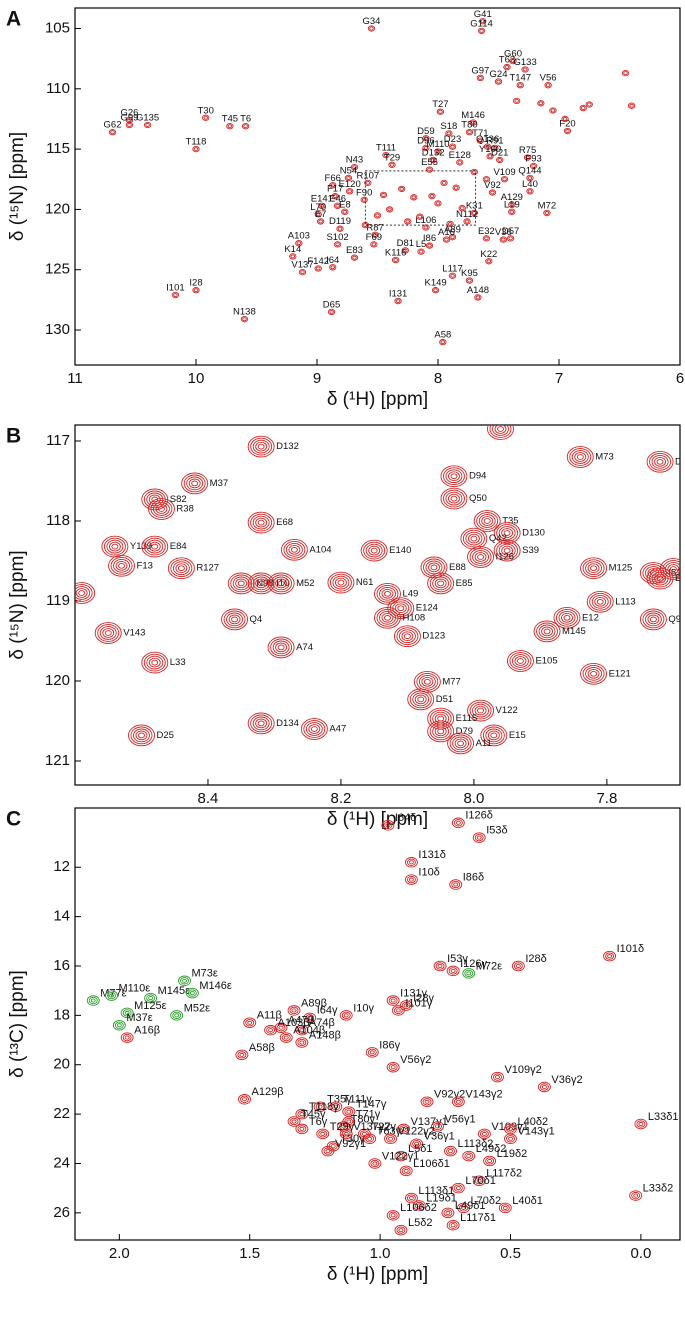 This screenshot has height=1319, width=685. I want to click on peak-label: A104, so click(320, 549).